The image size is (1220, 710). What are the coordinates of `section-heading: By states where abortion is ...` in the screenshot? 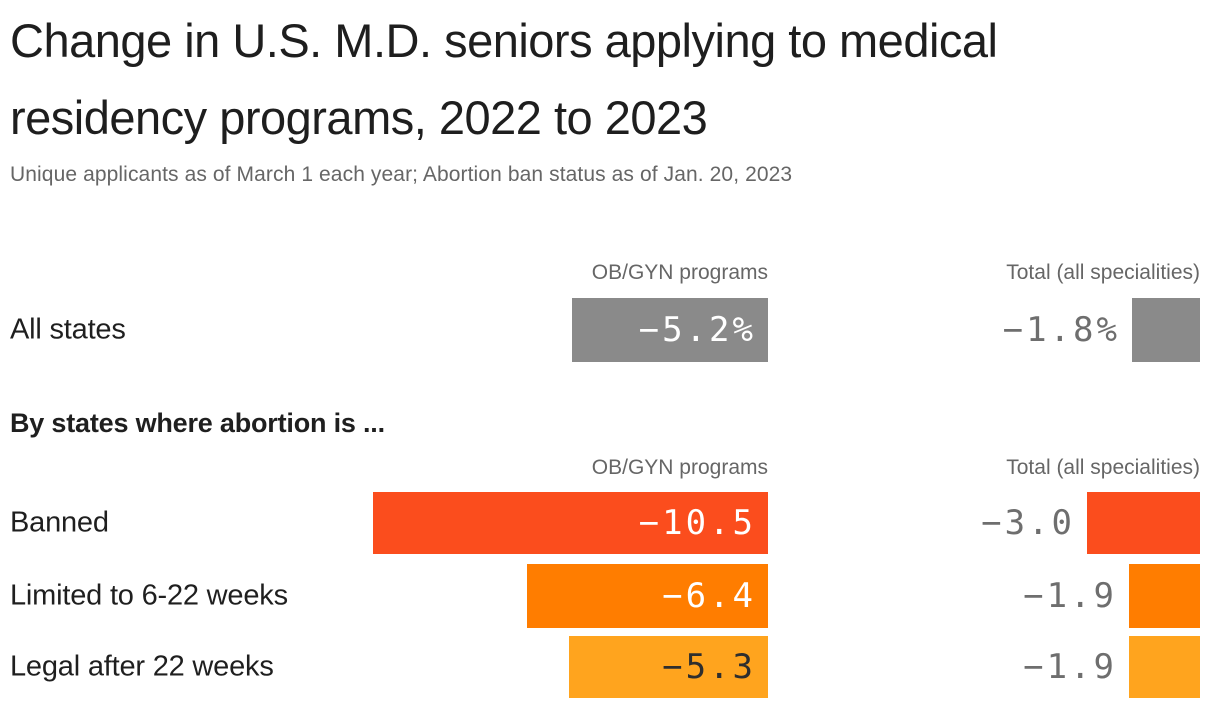 It's located at (197, 423).